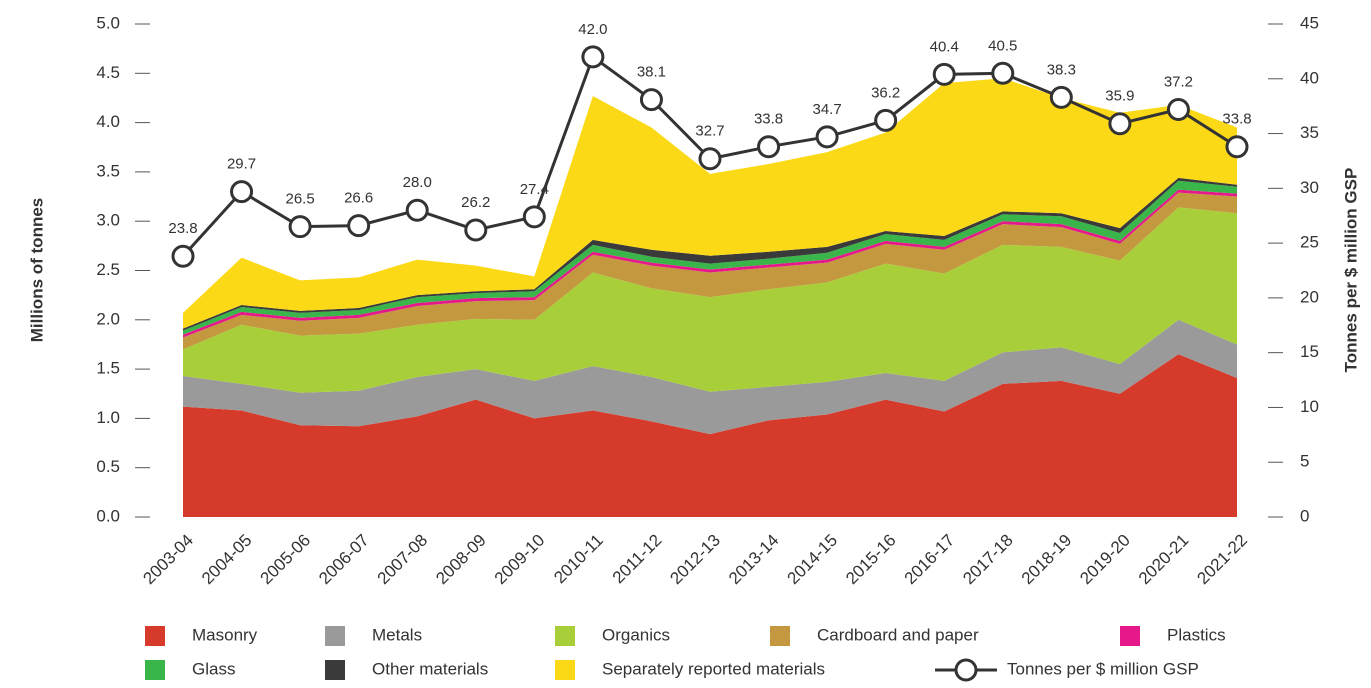  What do you see at coordinates (637, 559) in the screenshot?
I see `x-tick-label: 2011-12` at bounding box center [637, 559].